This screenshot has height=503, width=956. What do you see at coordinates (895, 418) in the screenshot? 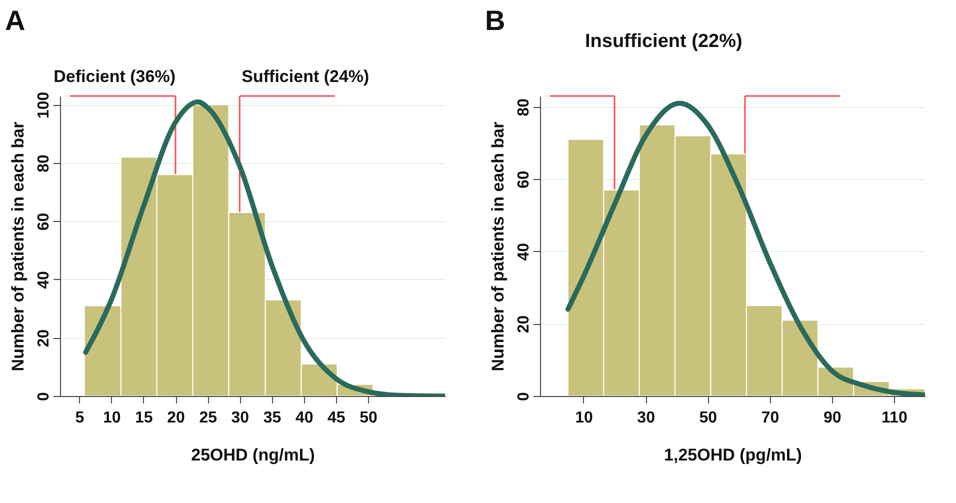
I see `x-tick-label: 110` at bounding box center [895, 418].